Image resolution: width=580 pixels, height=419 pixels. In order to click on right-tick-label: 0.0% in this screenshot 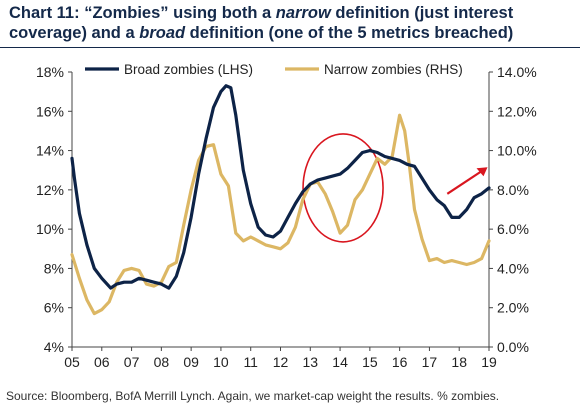, I will do `click(513, 347)`.